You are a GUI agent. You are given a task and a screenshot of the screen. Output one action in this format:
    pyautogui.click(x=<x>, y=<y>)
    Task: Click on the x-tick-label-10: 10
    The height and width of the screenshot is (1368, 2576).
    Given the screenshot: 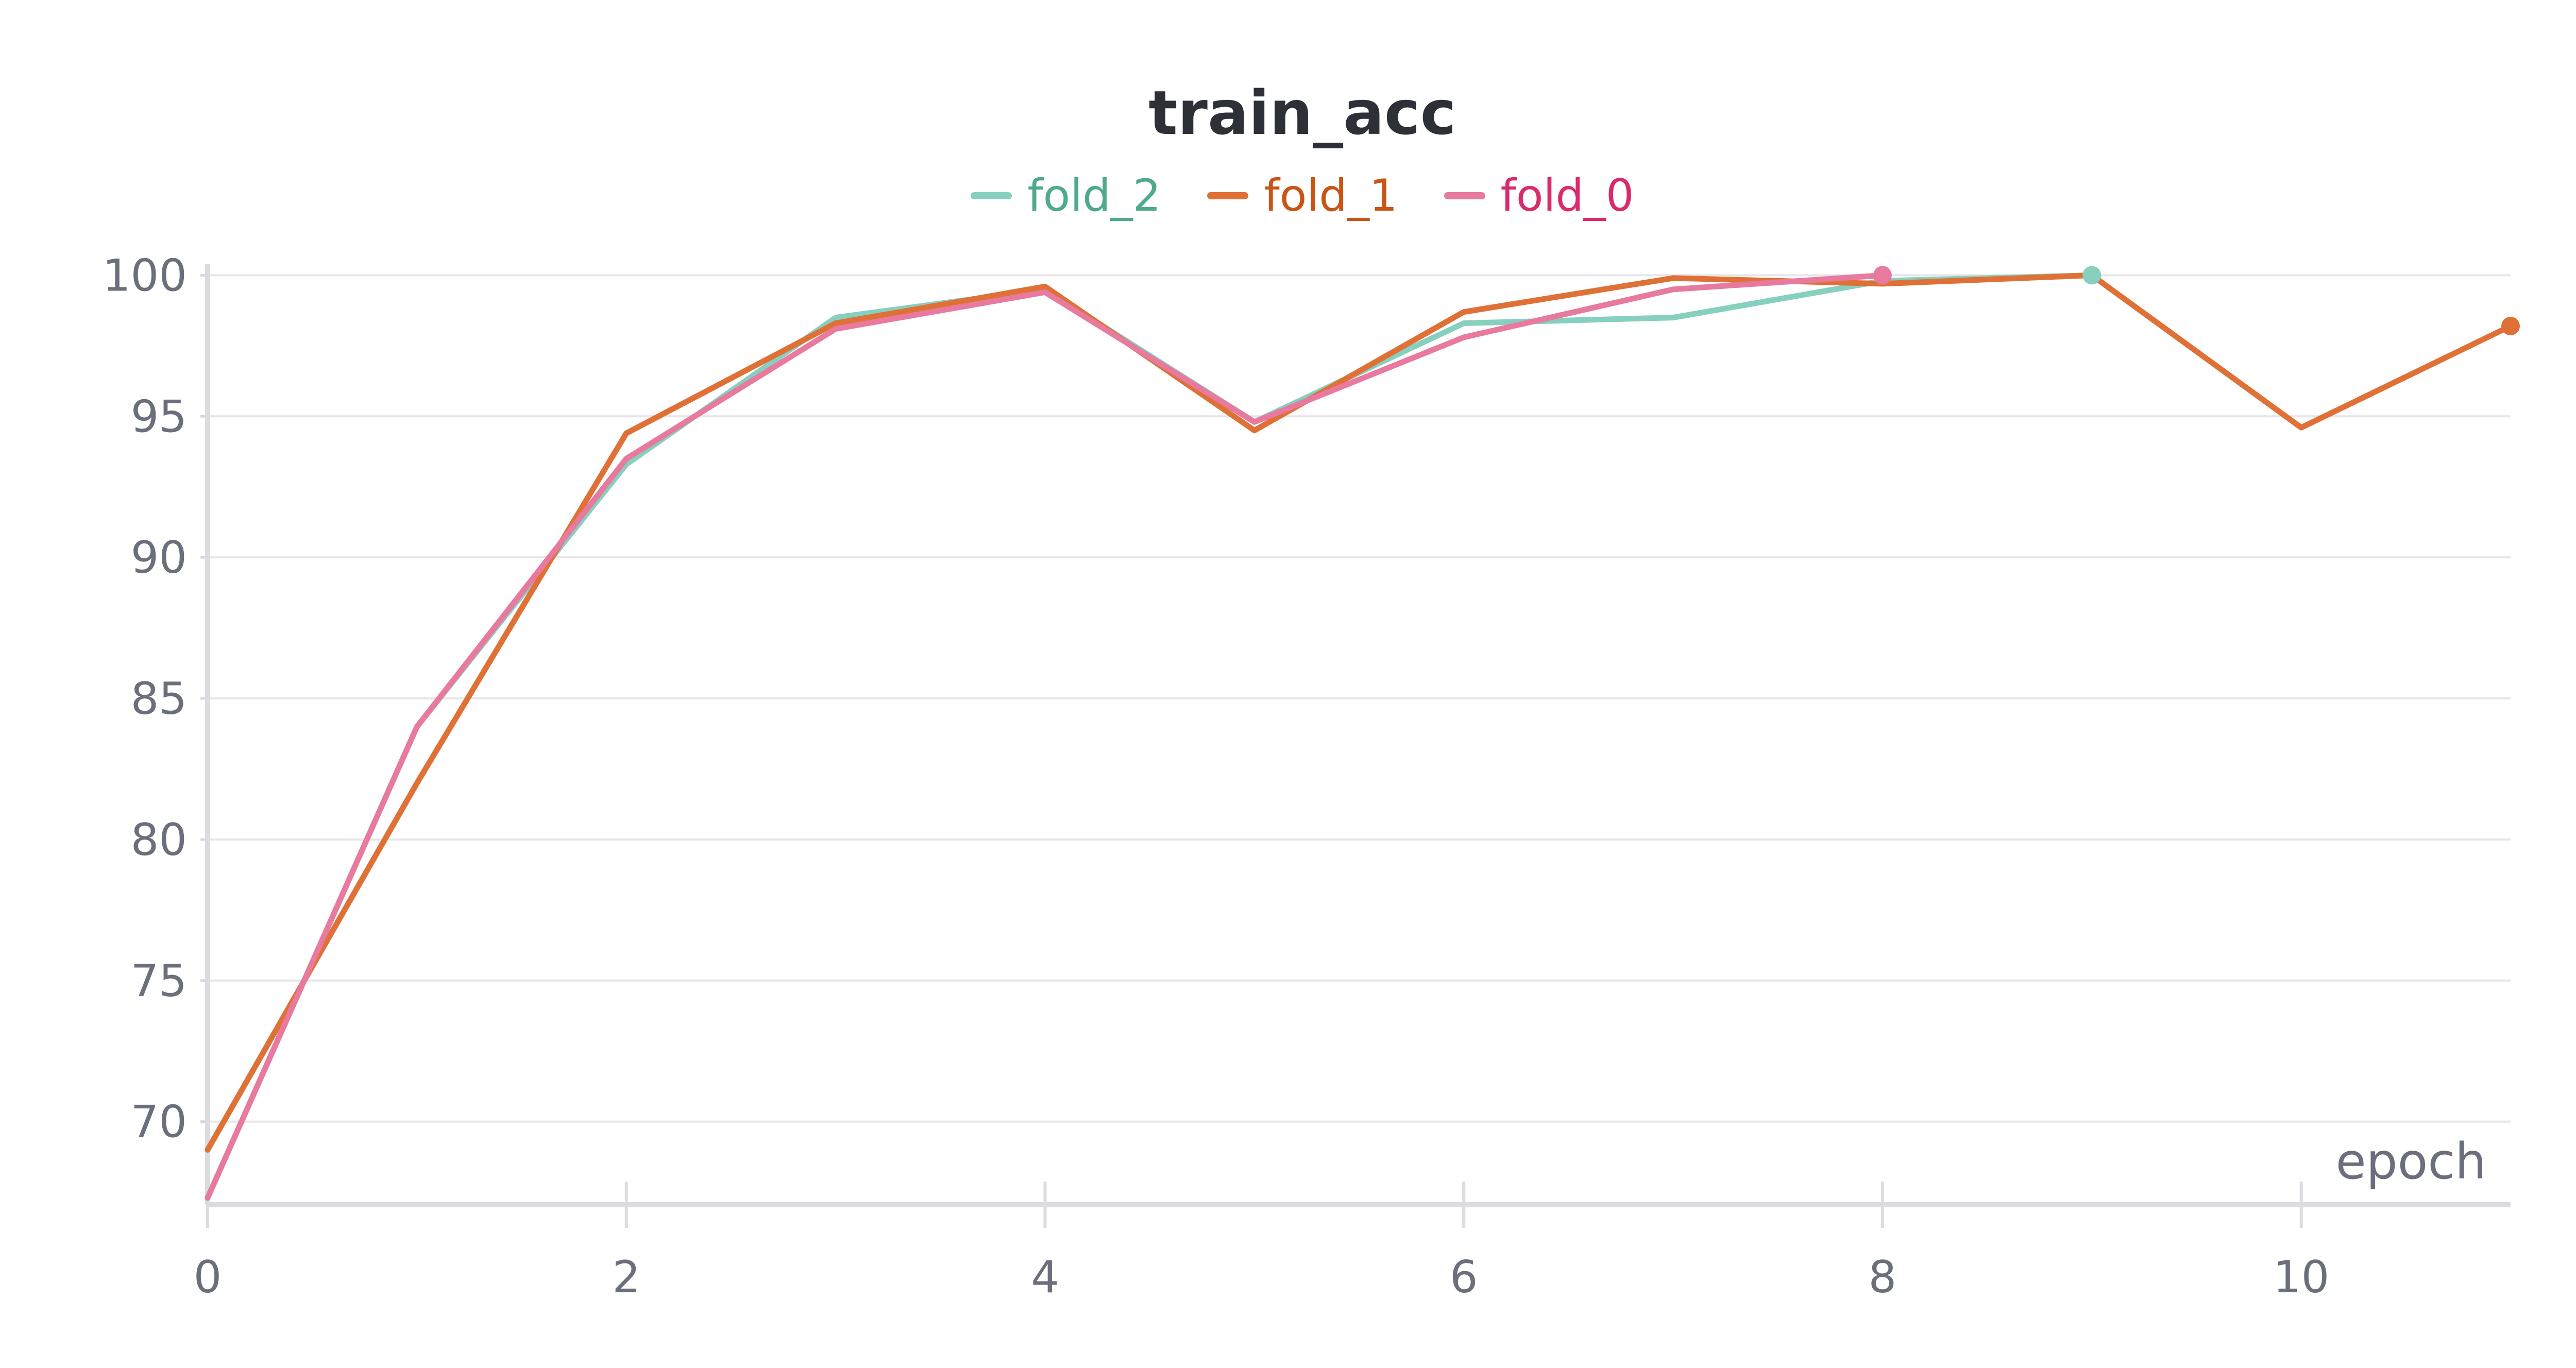 What is the action you would take?
    pyautogui.click(x=2301, y=1277)
    